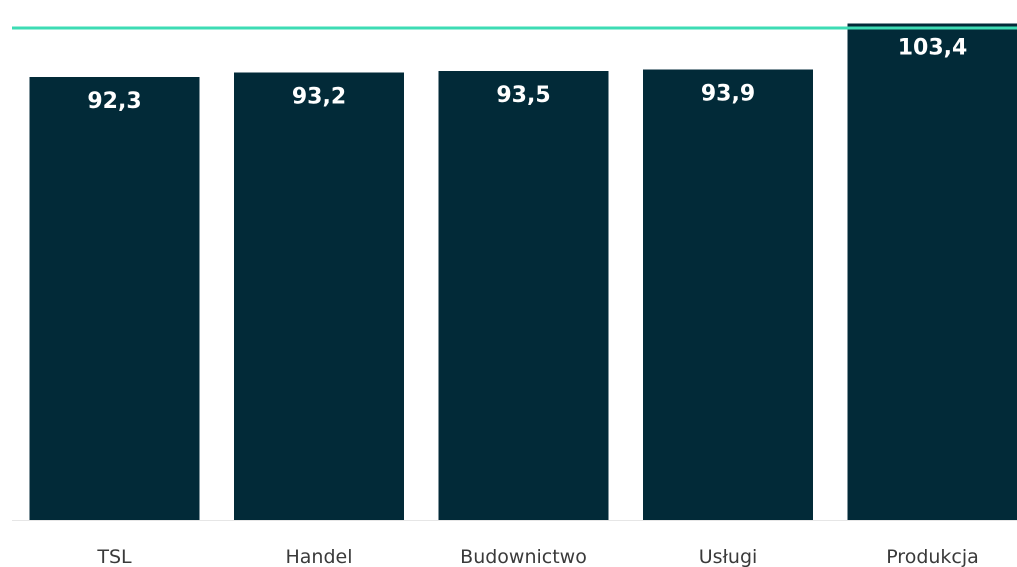 This screenshot has width=1017, height=567. I want to click on x-tick-label-budownictwo: Budownictwo, so click(523, 556).